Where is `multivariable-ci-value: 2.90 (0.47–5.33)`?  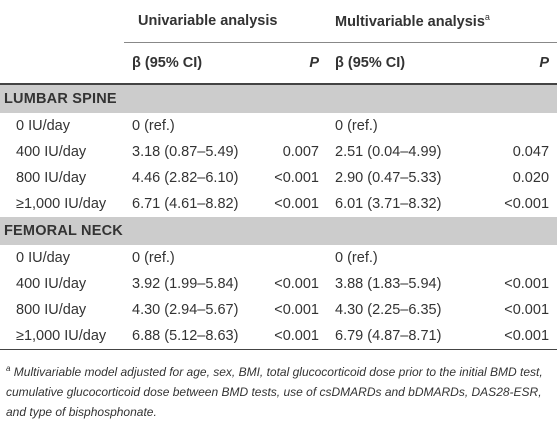
multivariable-ci-value: 2.90 (0.47–5.33) is located at coordinates (388, 178).